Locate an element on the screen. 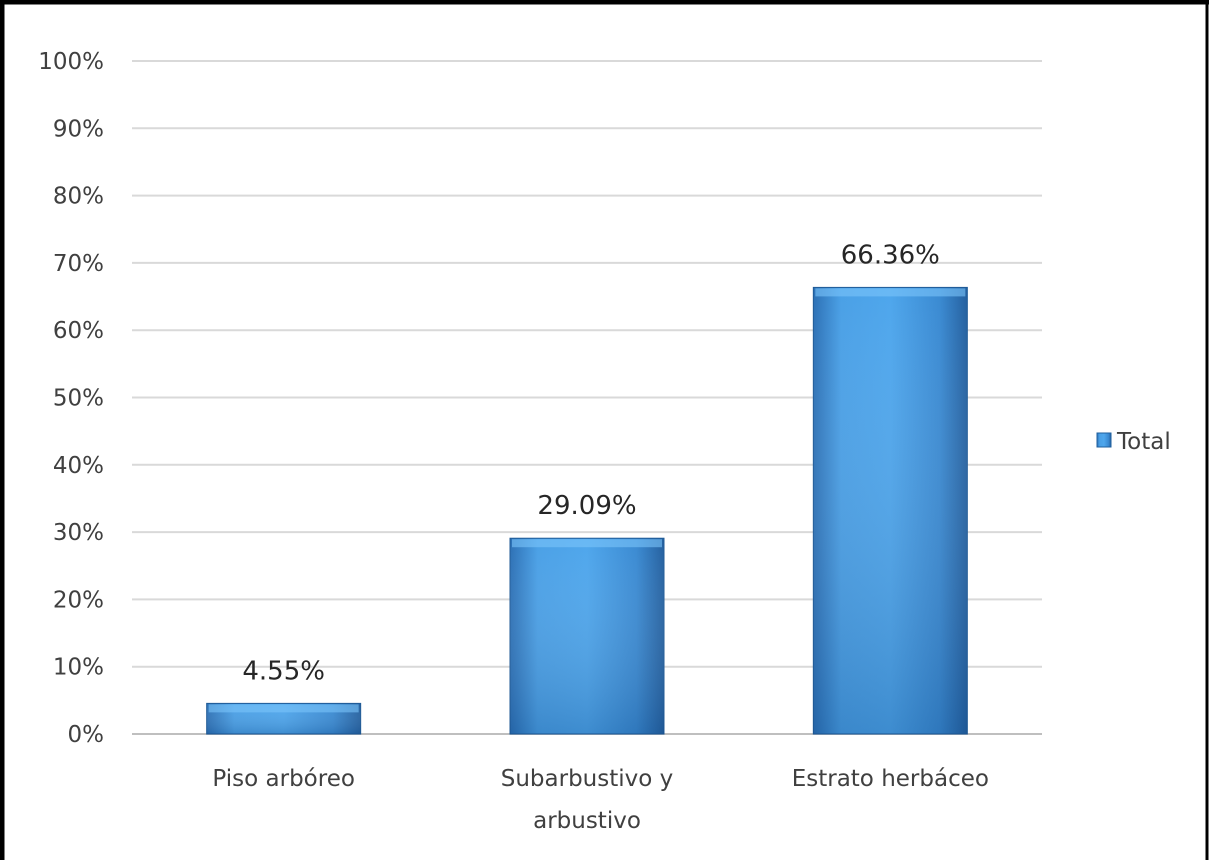  x-category-label: Subarbustivo y arbustivo is located at coordinates (587, 800).